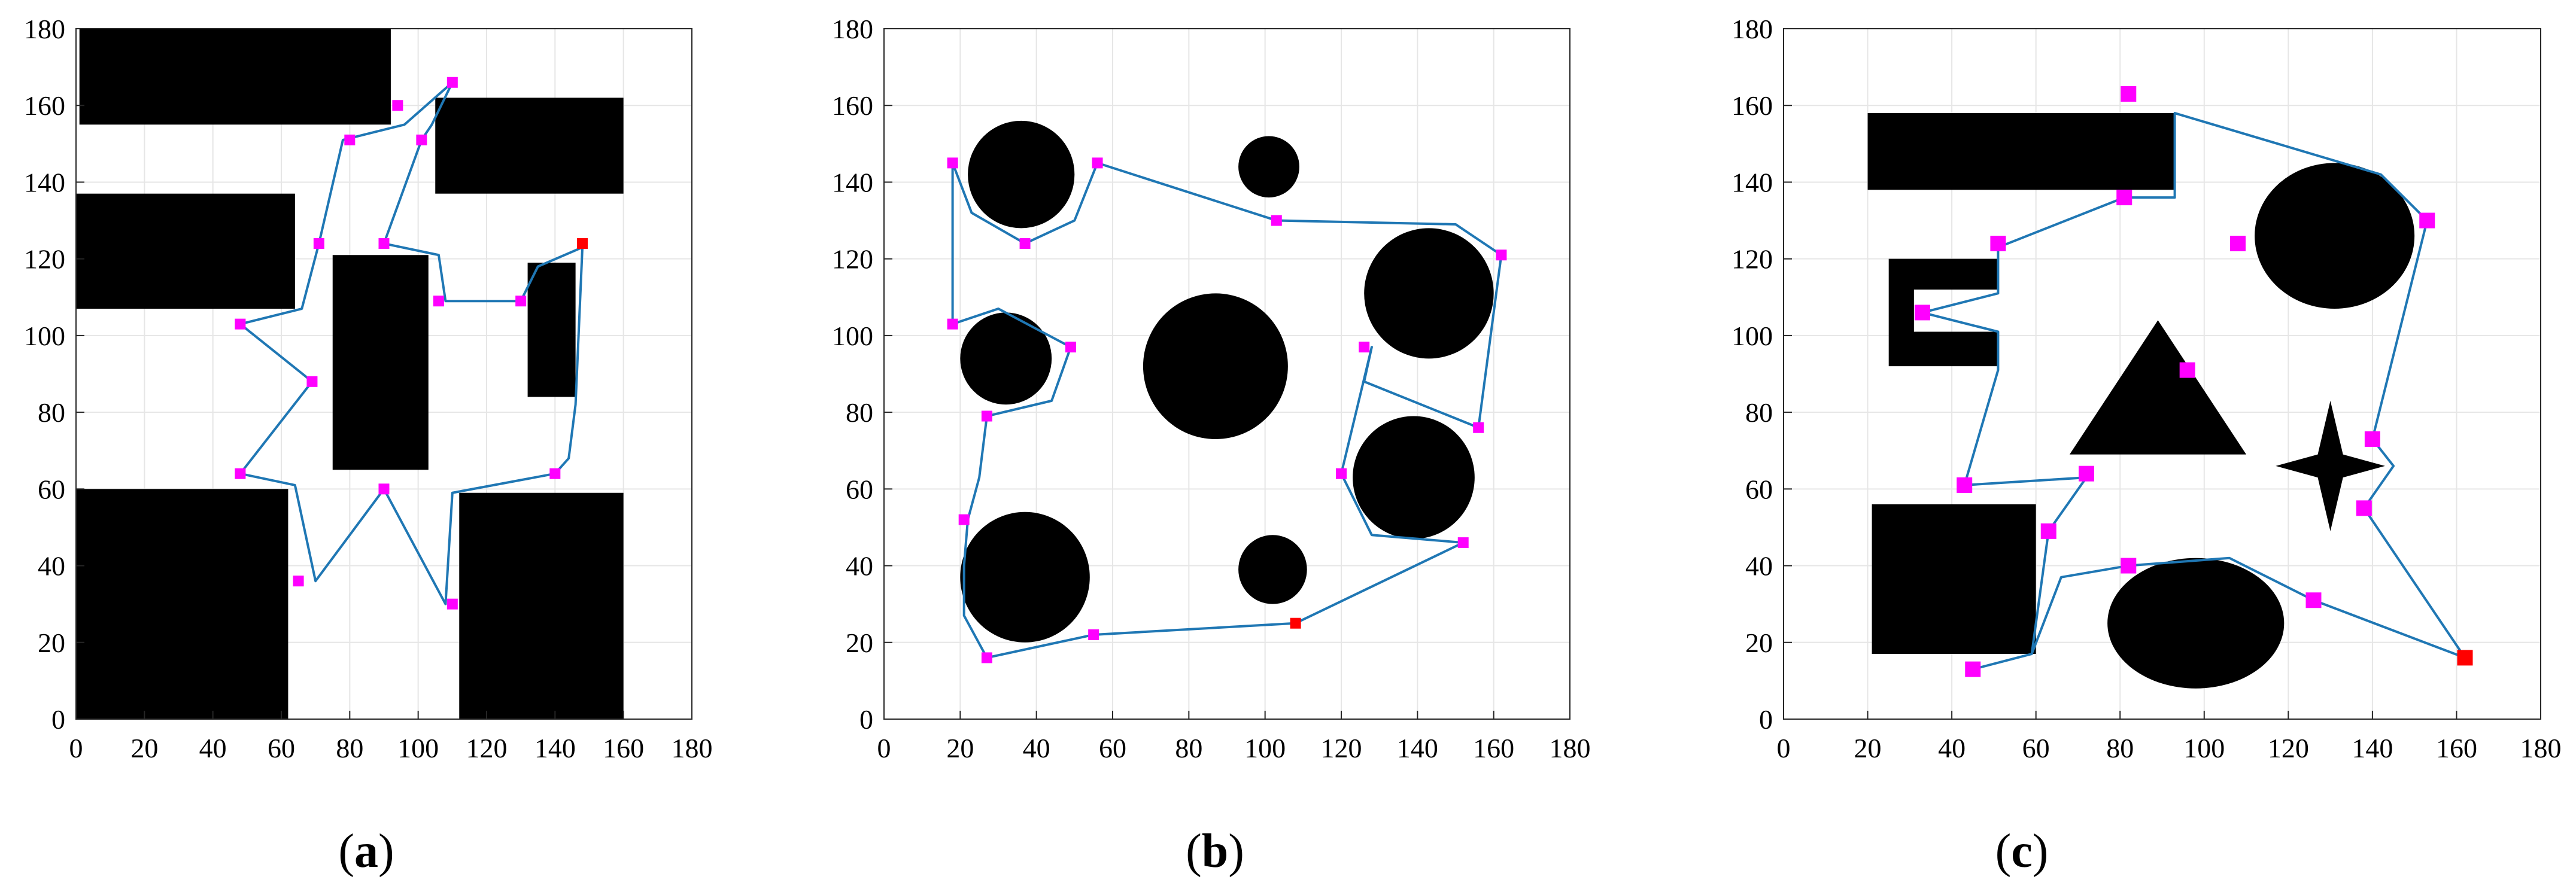  Describe the element at coordinates (2022, 851) in the screenshot. I see `panel-label-c: (c)` at that location.